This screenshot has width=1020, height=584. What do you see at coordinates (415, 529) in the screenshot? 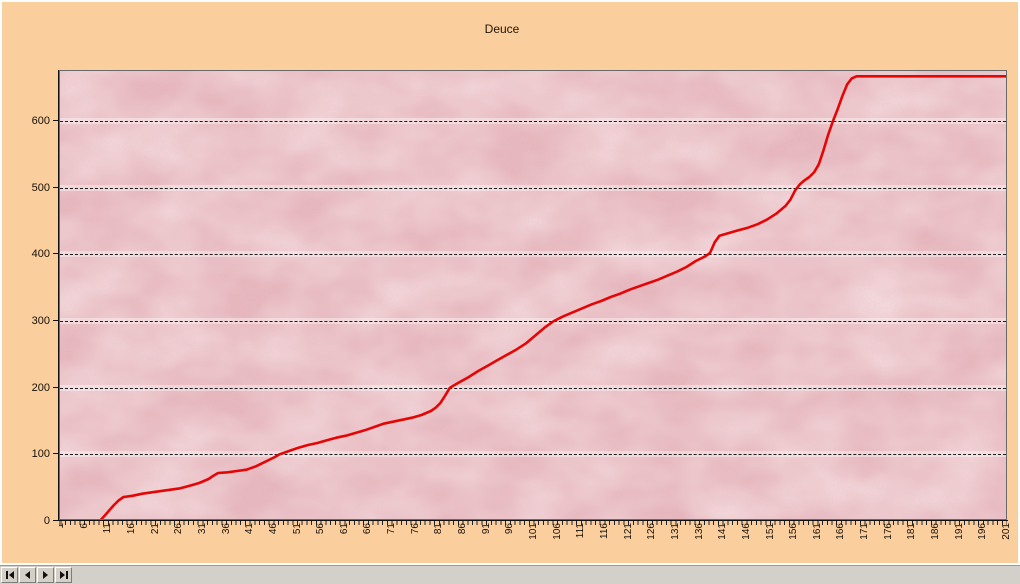
I see `x-axis-label-76: 76` at bounding box center [415, 529].